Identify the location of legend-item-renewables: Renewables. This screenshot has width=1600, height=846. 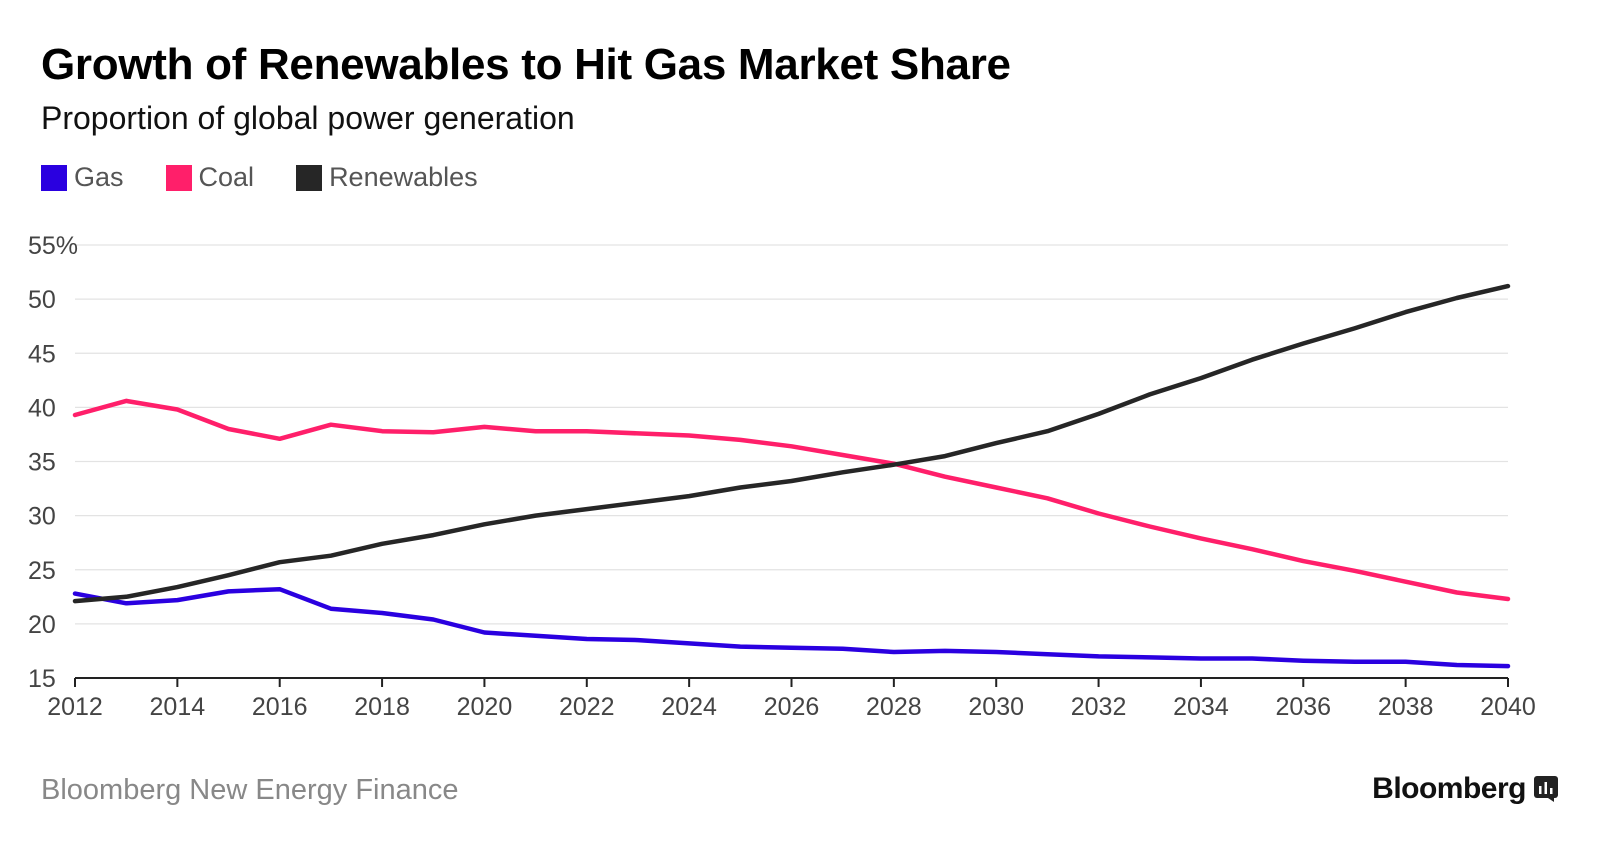
(387, 177).